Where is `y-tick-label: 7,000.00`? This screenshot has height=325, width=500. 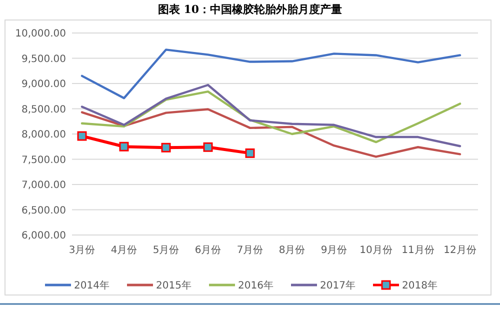 y-tick-label: 7,000.00 is located at coordinates (43, 185).